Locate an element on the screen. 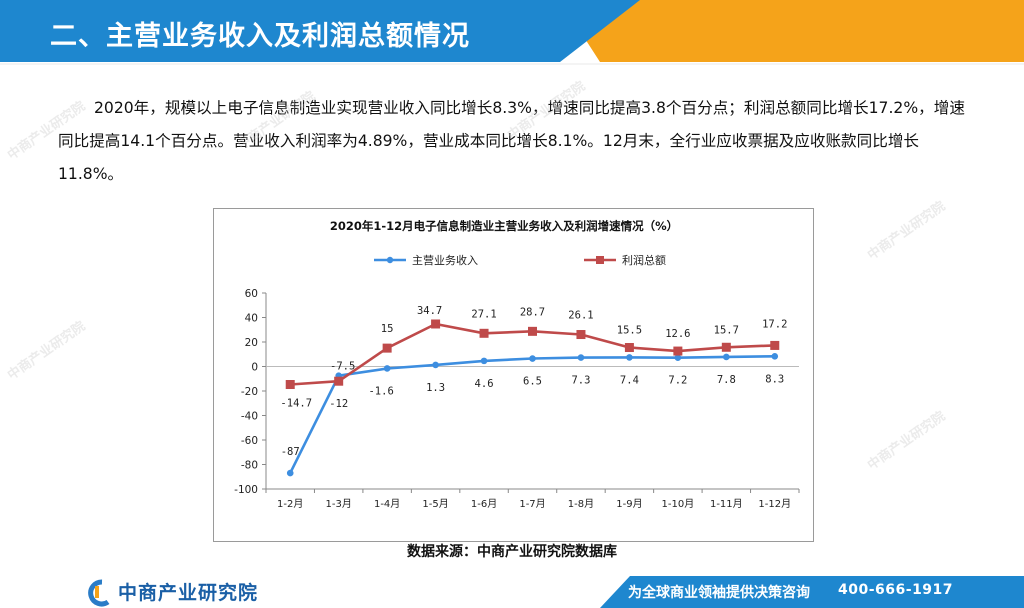 The image size is (1024, 608). chart-series is located at coordinates (532, 398).